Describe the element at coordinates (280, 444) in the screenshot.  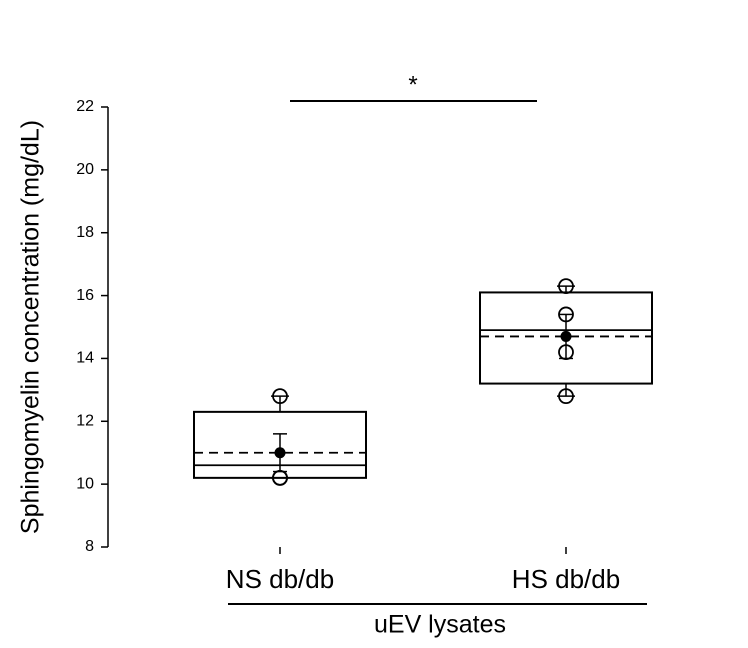
I see `box` at that location.